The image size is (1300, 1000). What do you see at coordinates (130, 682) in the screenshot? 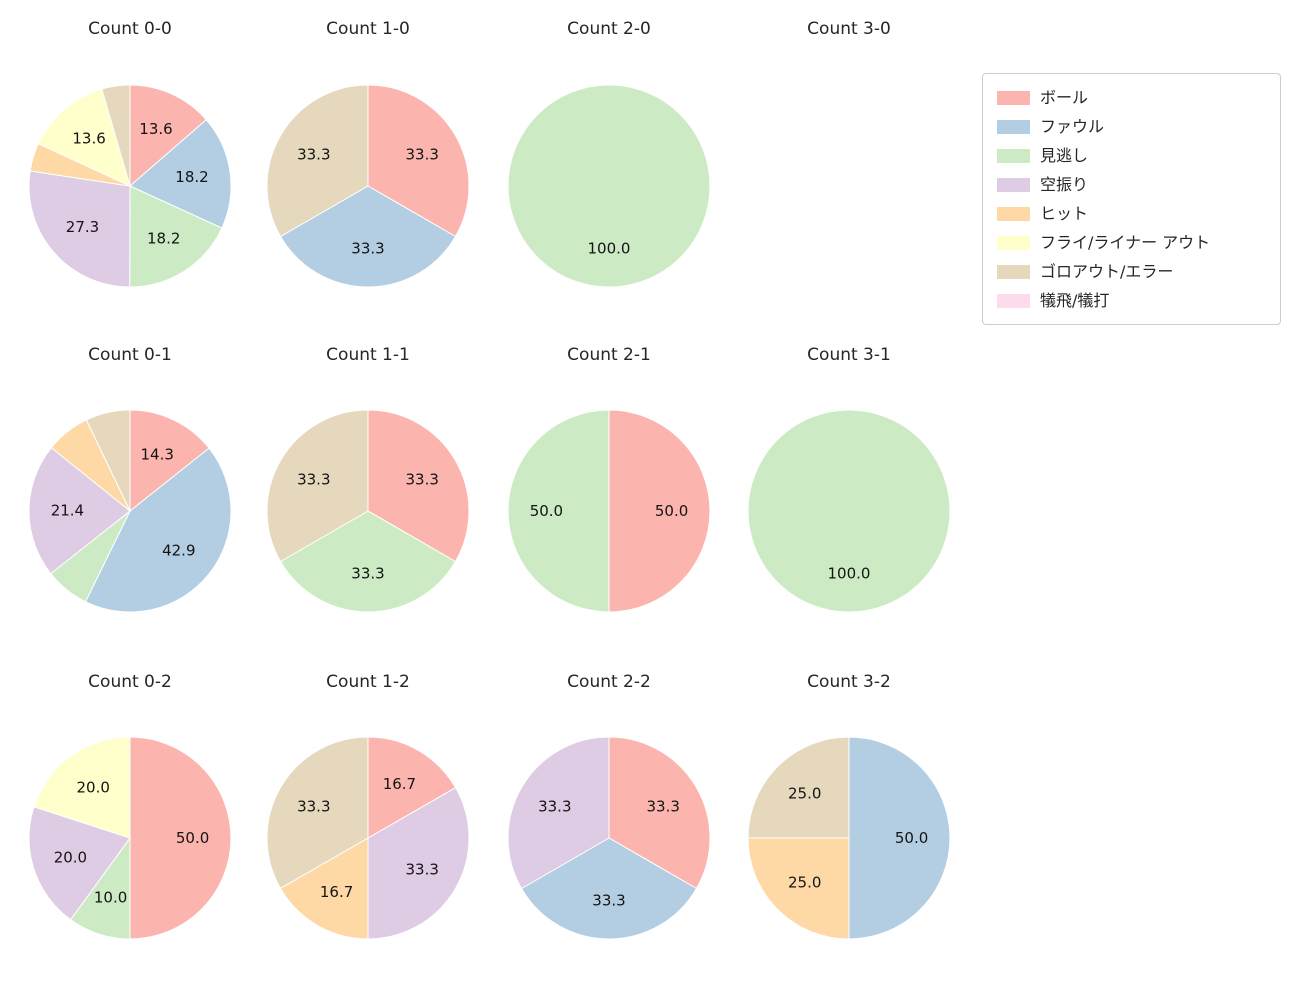
I see `chart-title-count-0-2: Count 0-2` at bounding box center [130, 682].